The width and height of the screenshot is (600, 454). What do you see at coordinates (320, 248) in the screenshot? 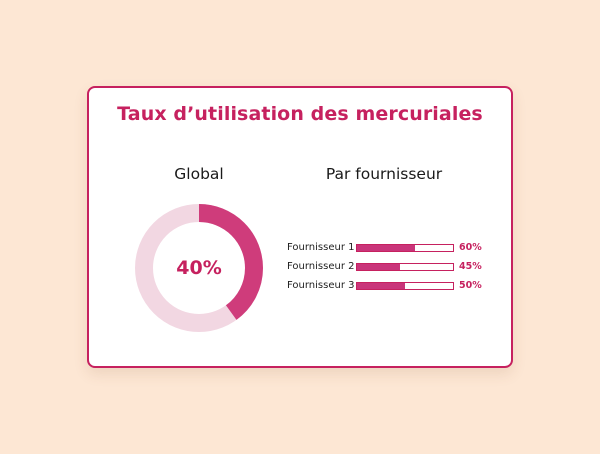
I see `supplier-name: Fournisseur 1` at bounding box center [320, 248].